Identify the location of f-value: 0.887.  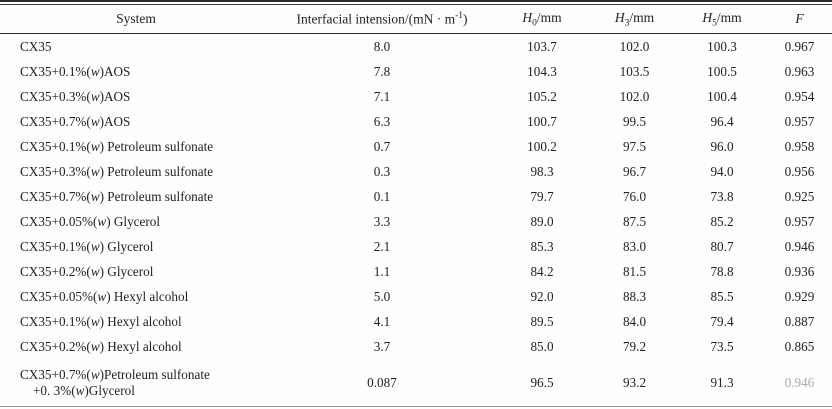
(799, 321).